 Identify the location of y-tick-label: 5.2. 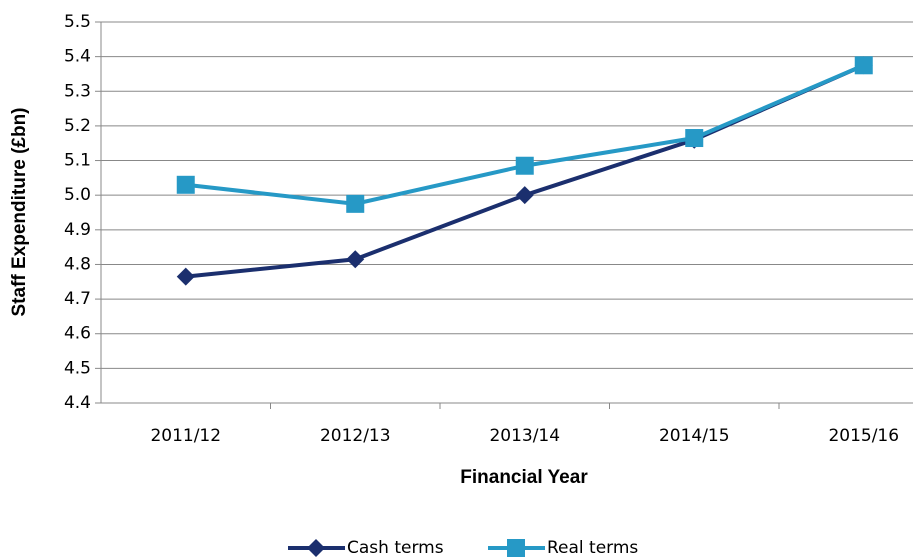
(77, 126).